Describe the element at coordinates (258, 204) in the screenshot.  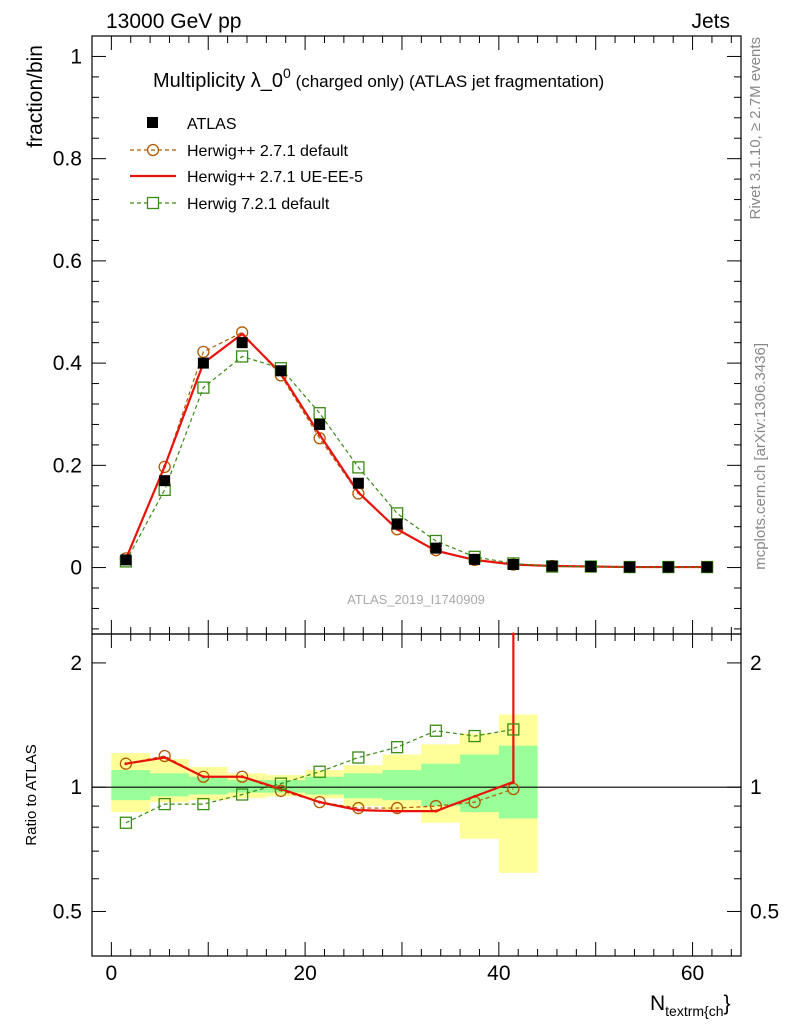
I see `legend-label-herwig7: Herwig 7.2.1 default` at that location.